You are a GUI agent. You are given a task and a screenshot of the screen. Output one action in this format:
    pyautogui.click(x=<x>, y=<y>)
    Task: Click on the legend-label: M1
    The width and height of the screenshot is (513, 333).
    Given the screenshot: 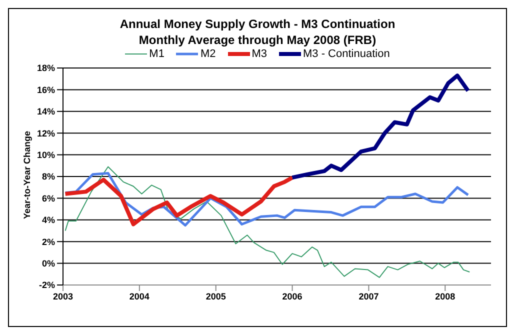 What is the action you would take?
    pyautogui.click(x=156, y=54)
    